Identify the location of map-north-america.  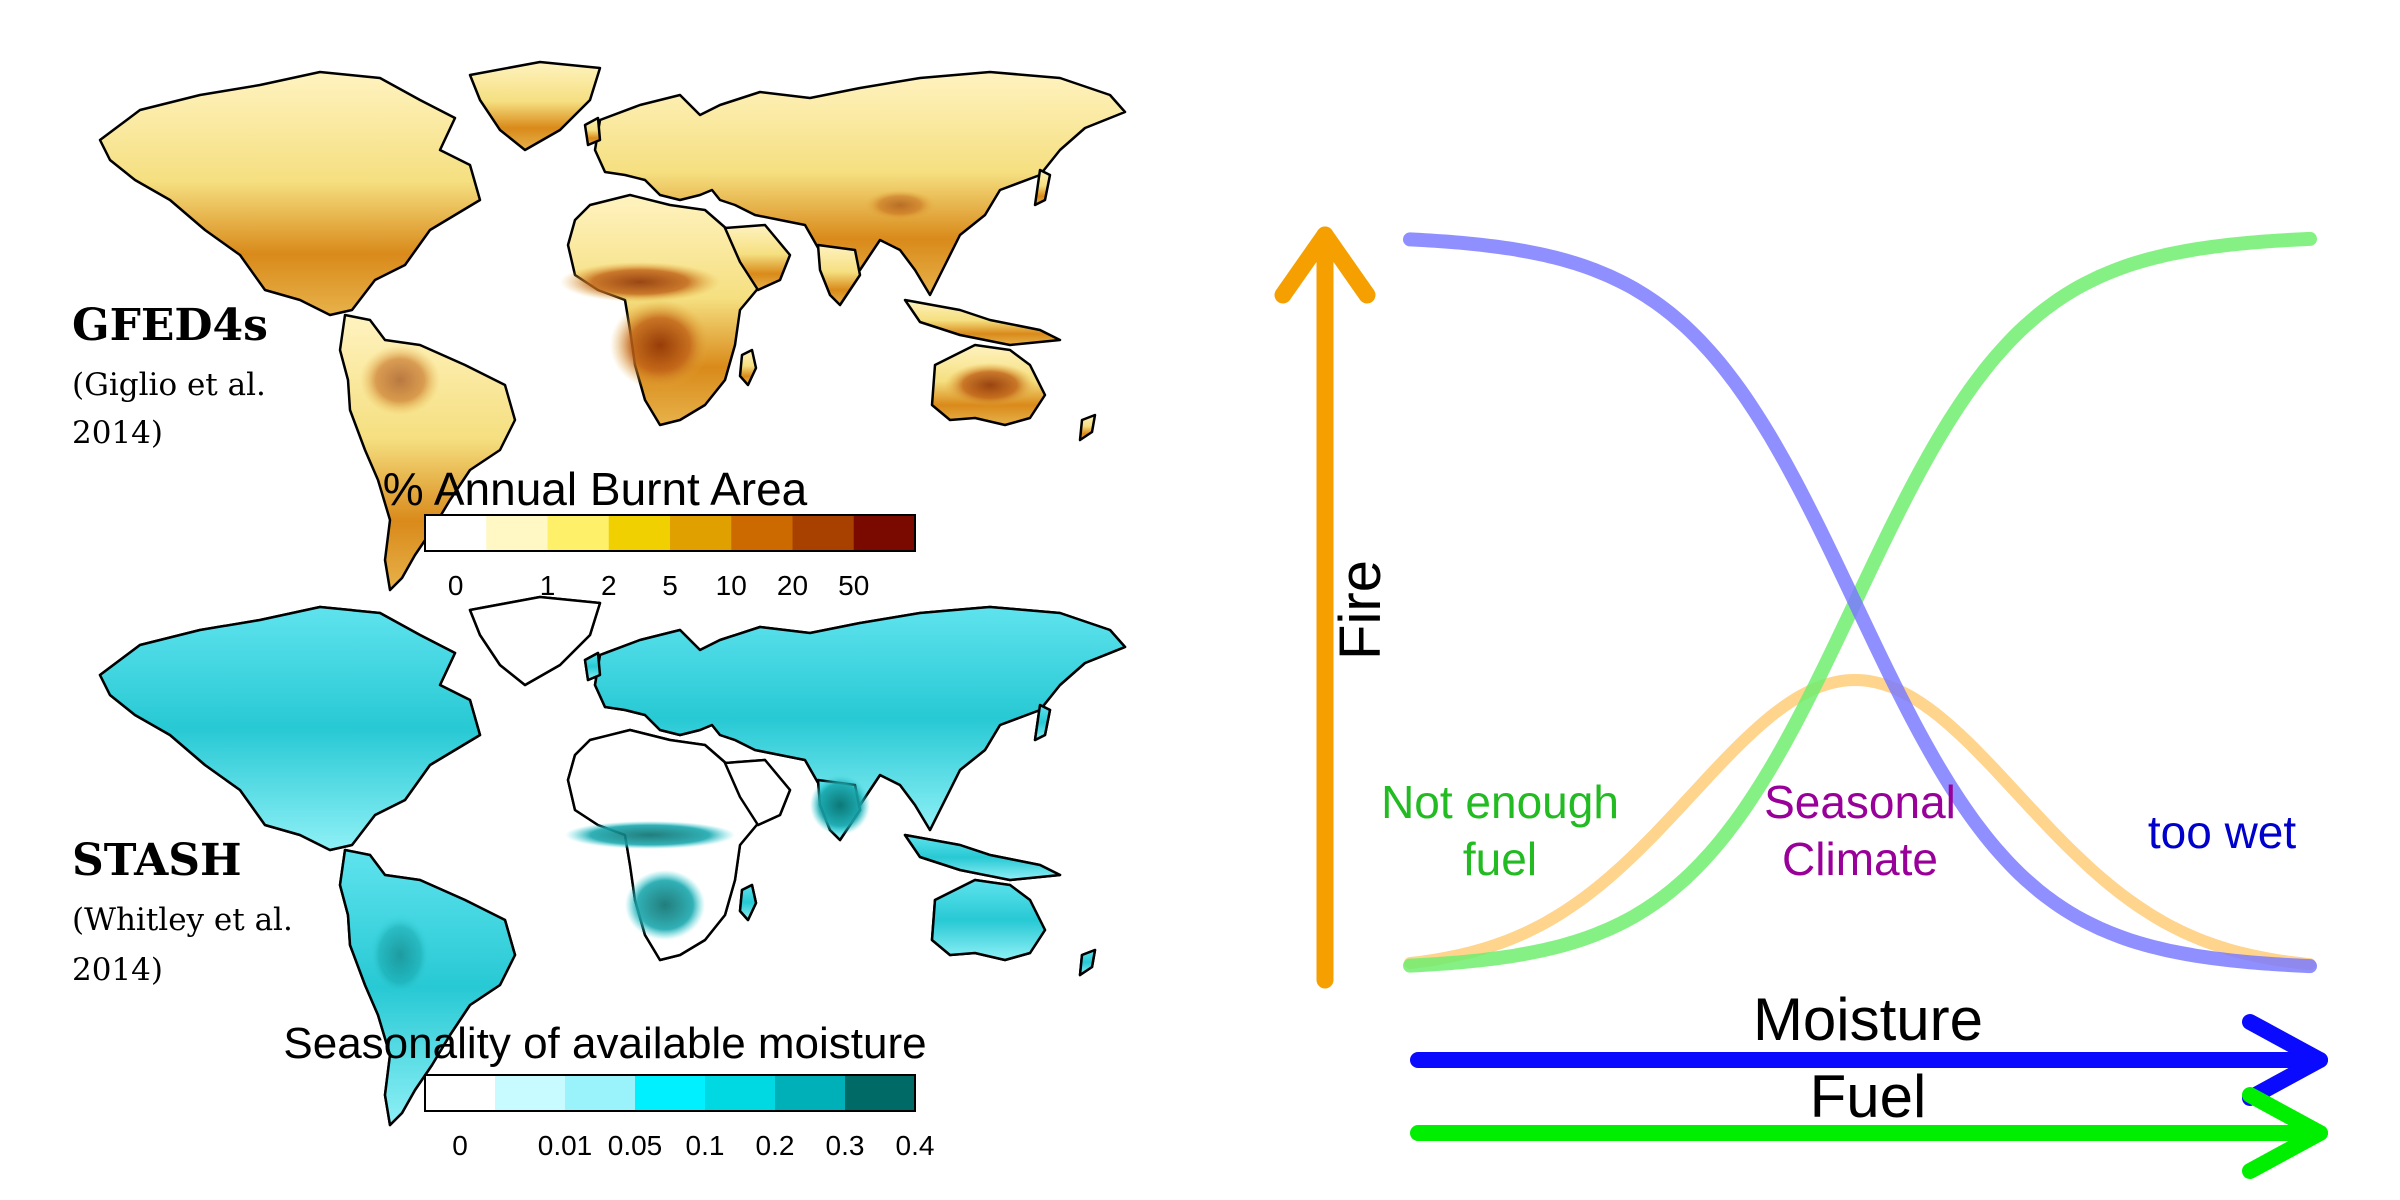
(290, 193).